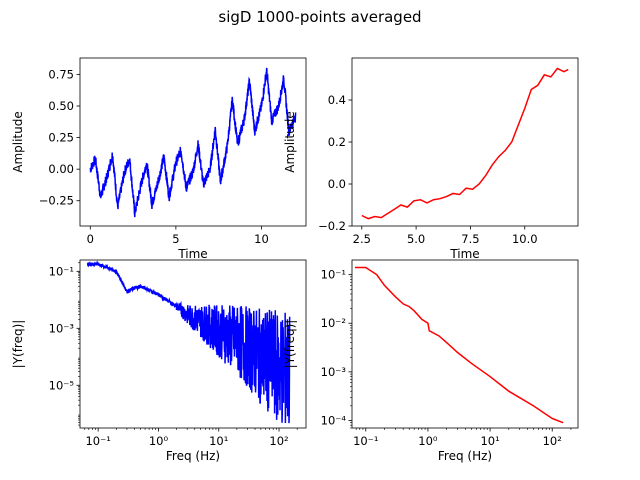 This screenshot has height=480, width=640. I want to click on raw-freq-y-tick-label: 10⁻¹, so click(61, 271).